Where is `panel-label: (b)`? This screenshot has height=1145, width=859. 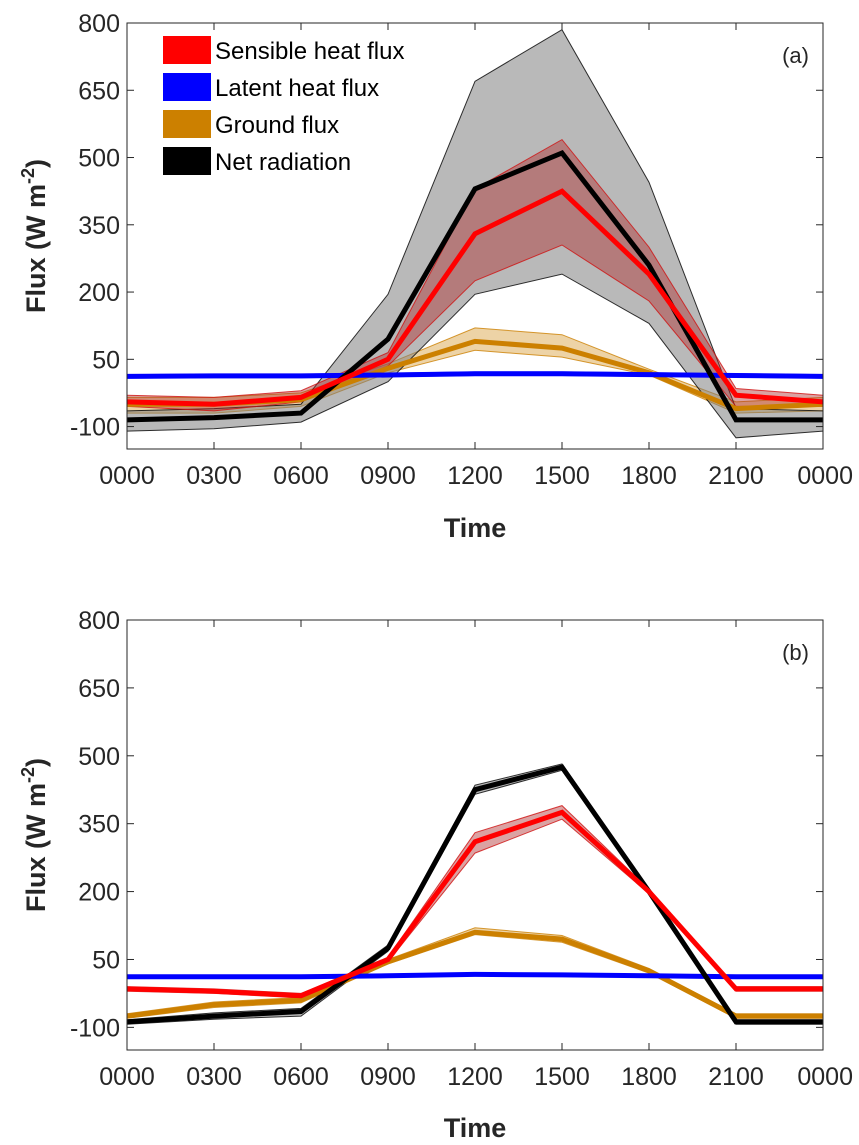 panel-label: (b) is located at coordinates (795, 652).